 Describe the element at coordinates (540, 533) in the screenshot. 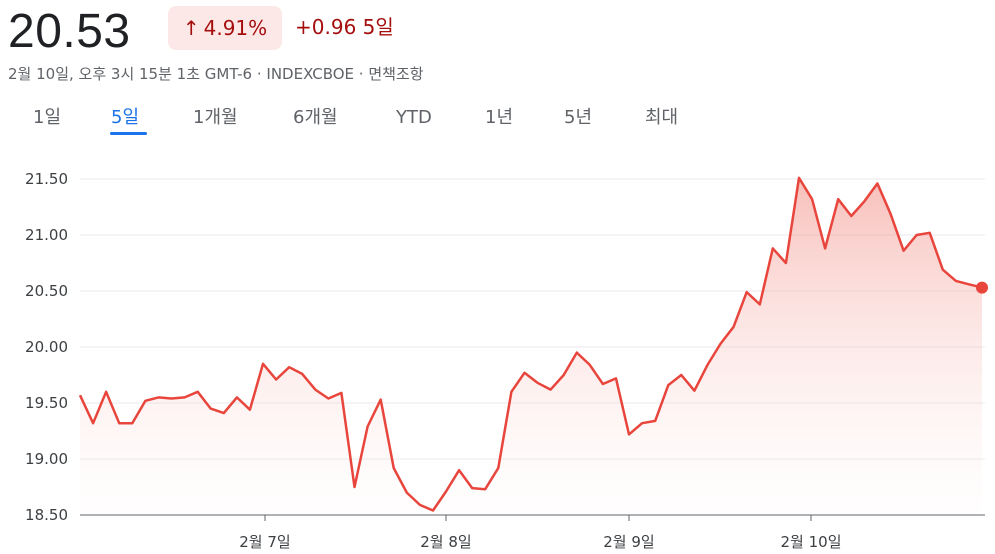

I see `x-axis-labels: 2월 7일 2월 8일 2월 9일 2월 10일` at that location.